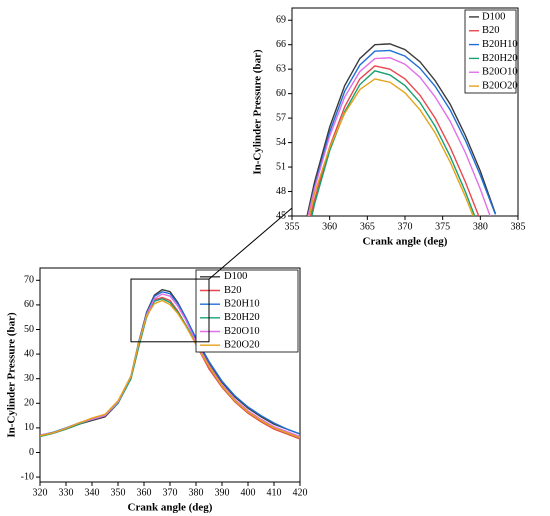 Image resolution: width=550 pixels, height=516 pixels. What do you see at coordinates (281, 142) in the screenshot?
I see `y-tick-label: 54` at bounding box center [281, 142].